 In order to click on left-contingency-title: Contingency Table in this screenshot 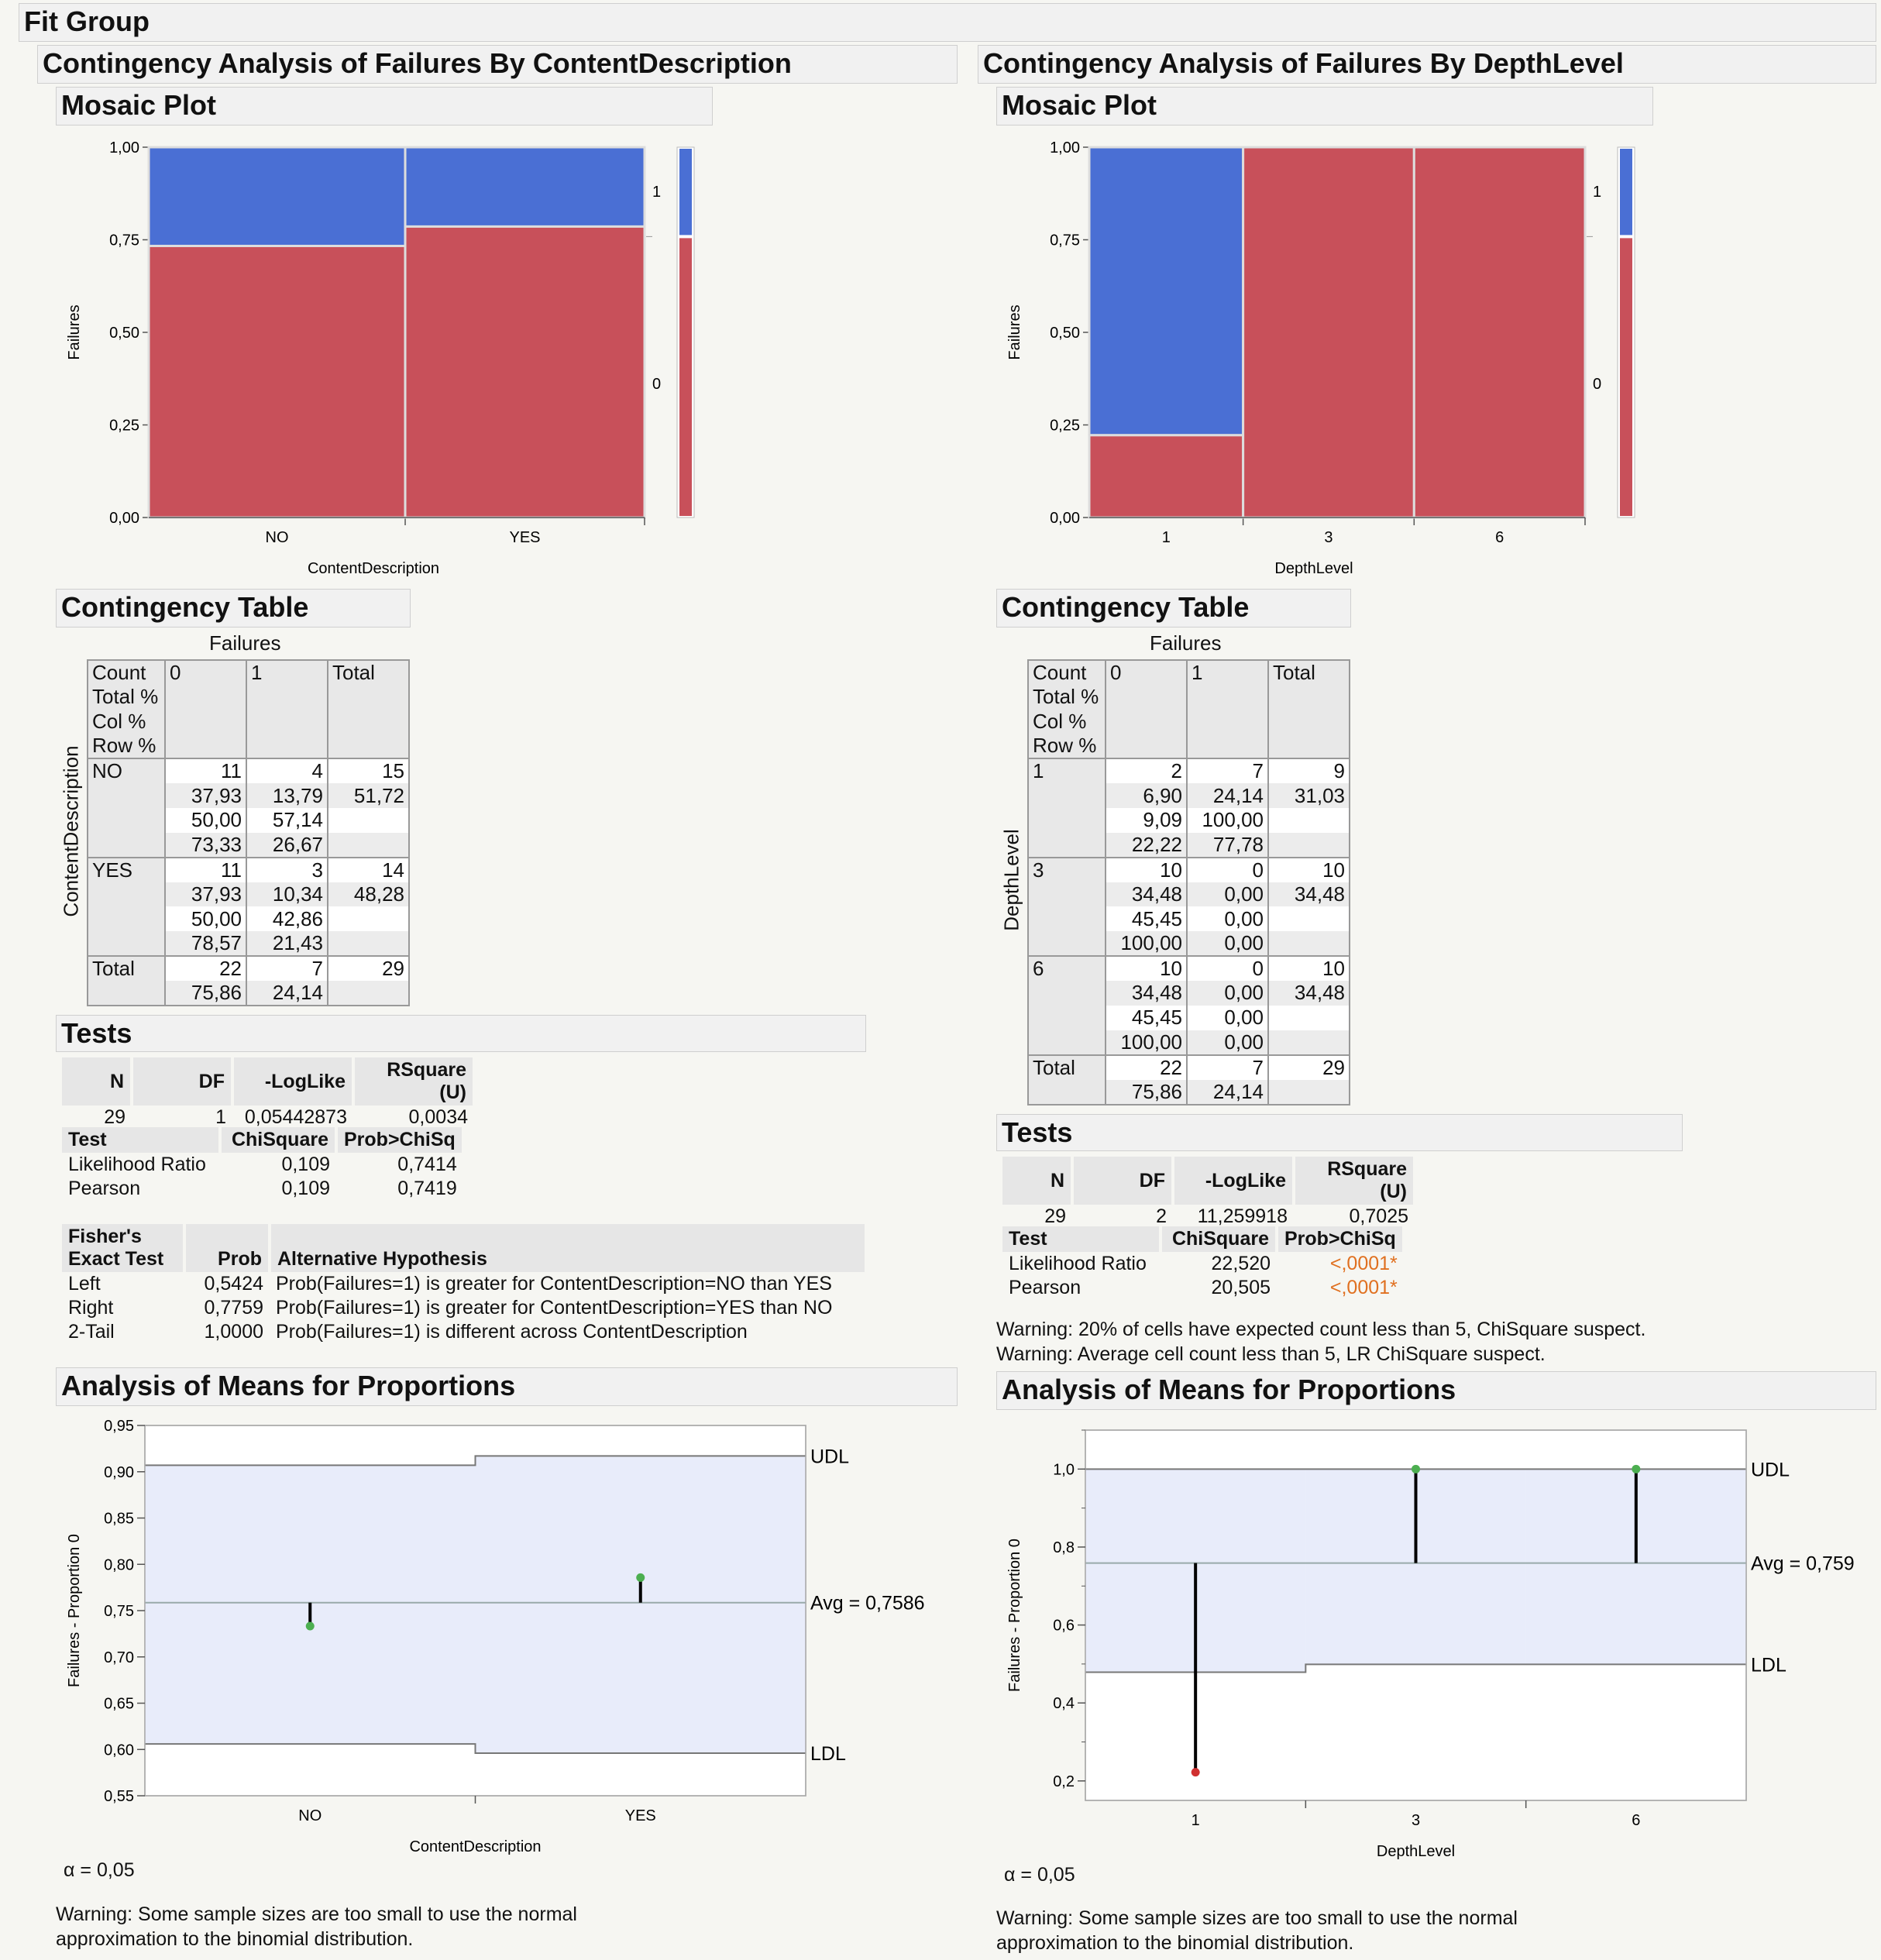, I will do `click(234, 608)`.